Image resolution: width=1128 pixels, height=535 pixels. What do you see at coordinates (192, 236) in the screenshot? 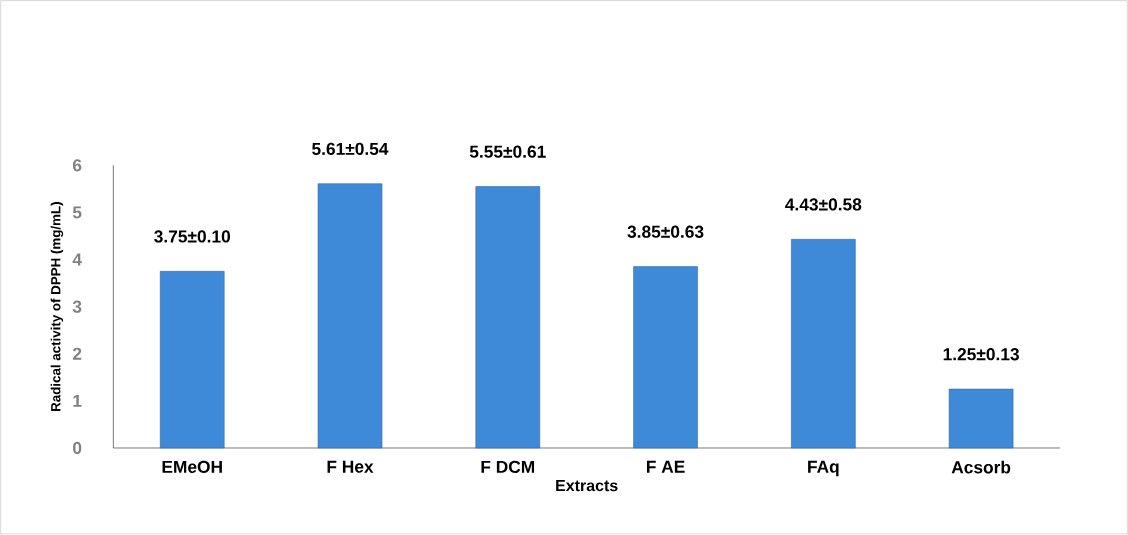
I see `data-label: 3.75±0.10` at bounding box center [192, 236].